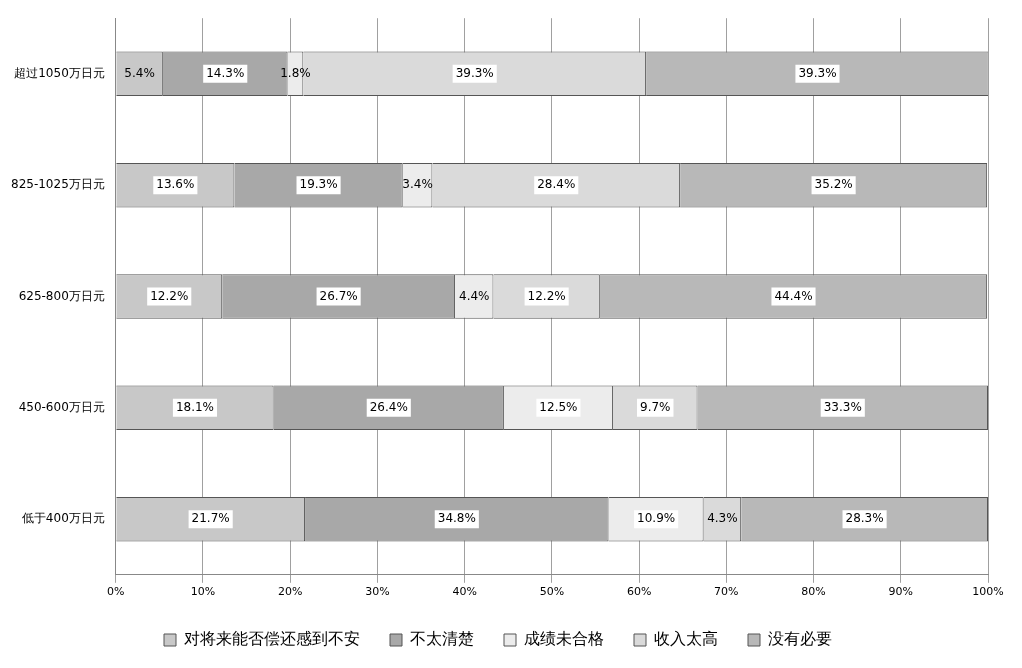 Image resolution: width=1022 pixels, height=668 pixels. Describe the element at coordinates (842, 406) in the screenshot. I see `text: 33.3%` at that location.